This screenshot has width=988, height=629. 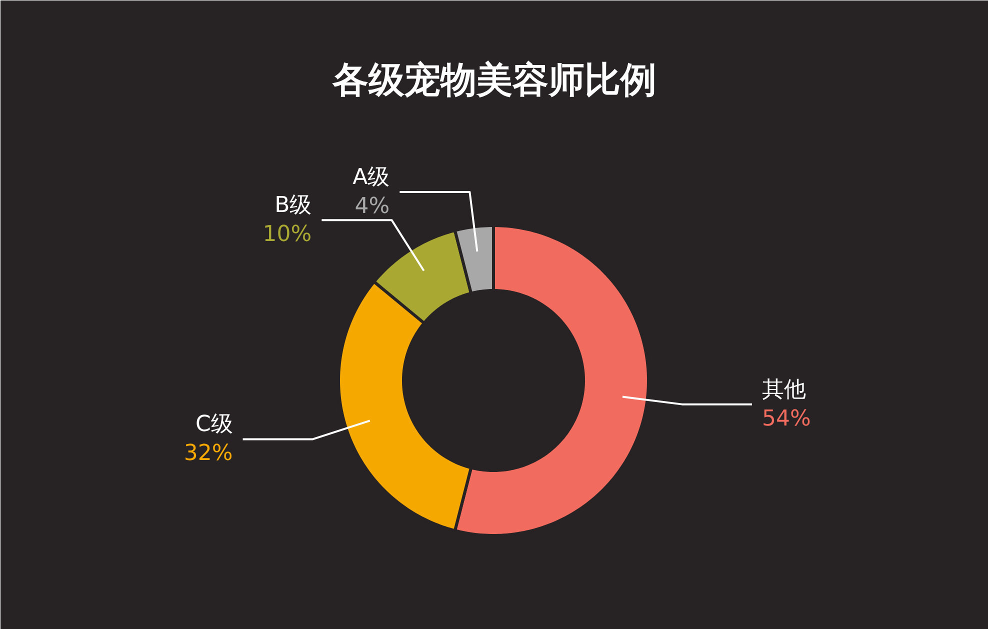 I want to click on slice-label: C级, so click(x=214, y=425).